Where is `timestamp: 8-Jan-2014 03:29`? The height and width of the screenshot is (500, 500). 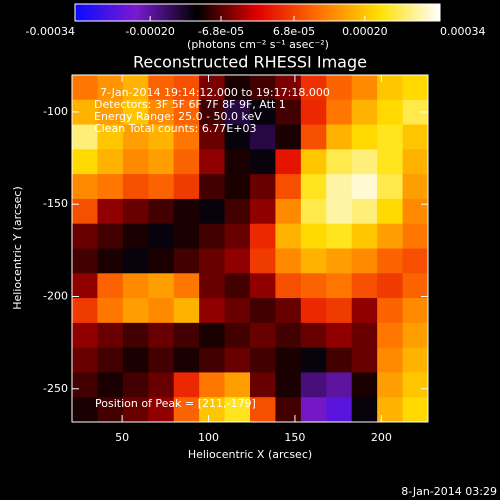
timestamp: 8-Jan-2014 03:29 is located at coordinates (449, 491).